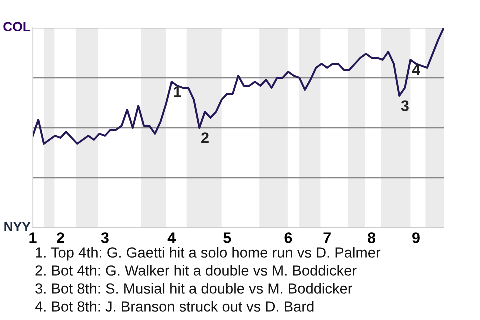 The height and width of the screenshot is (320, 480). Describe the element at coordinates (208, 254) in the screenshot. I see `text: 1. Top 4th: G. Gaetti hit a solo home run vs D. Palmer` at that location.